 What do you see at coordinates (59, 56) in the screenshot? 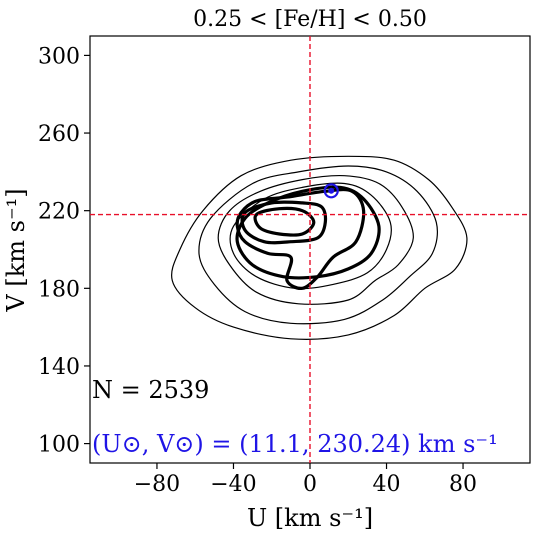
I see `y-tick-label: 300` at bounding box center [59, 56].